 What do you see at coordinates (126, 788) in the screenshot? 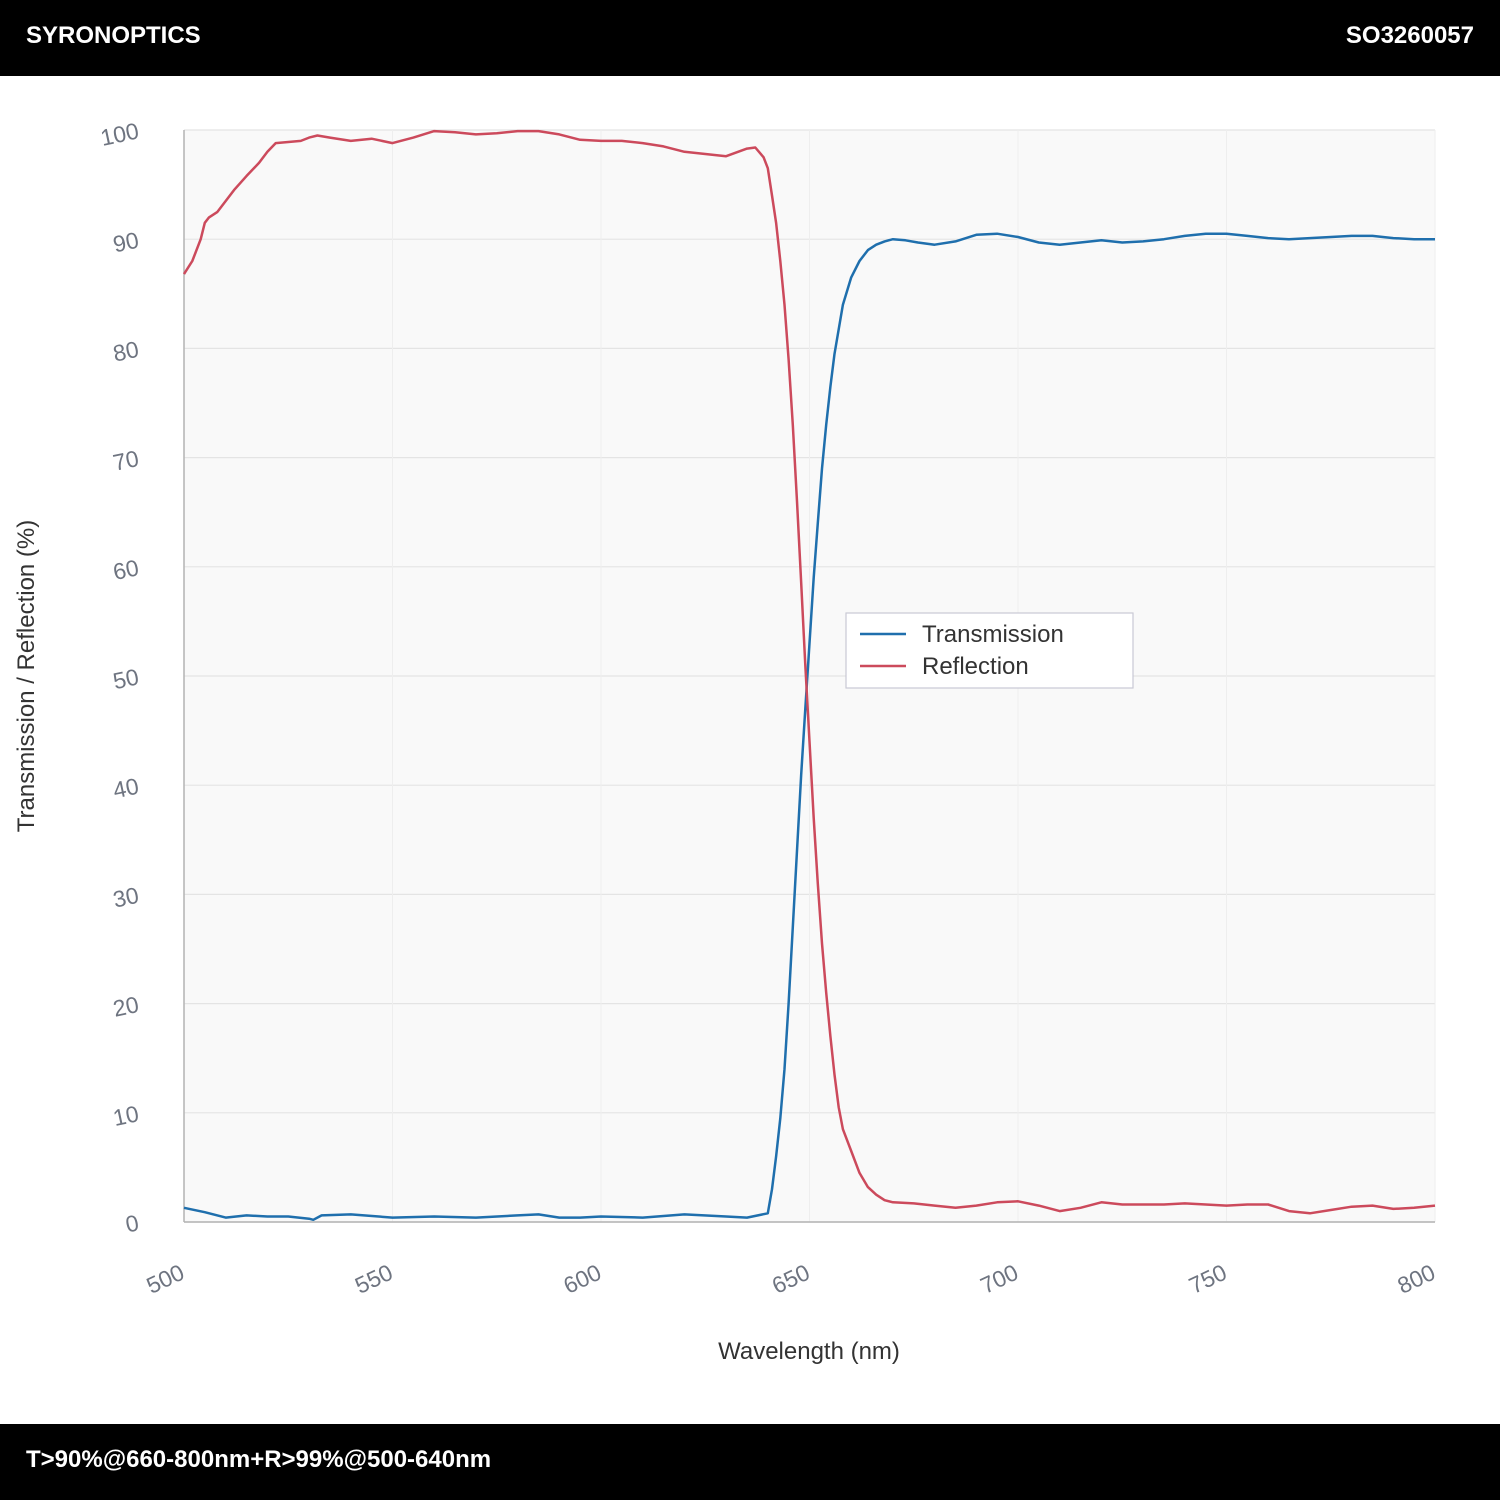
I see `y-tick-label: 40` at bounding box center [126, 788].